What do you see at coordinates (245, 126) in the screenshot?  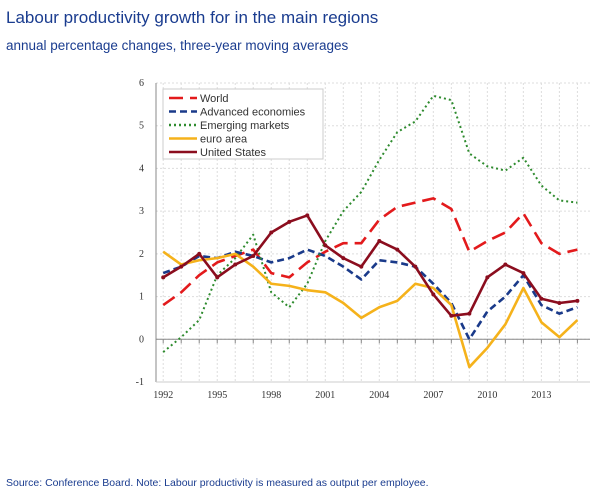 I see `legend-label: Emerging markets` at bounding box center [245, 126].